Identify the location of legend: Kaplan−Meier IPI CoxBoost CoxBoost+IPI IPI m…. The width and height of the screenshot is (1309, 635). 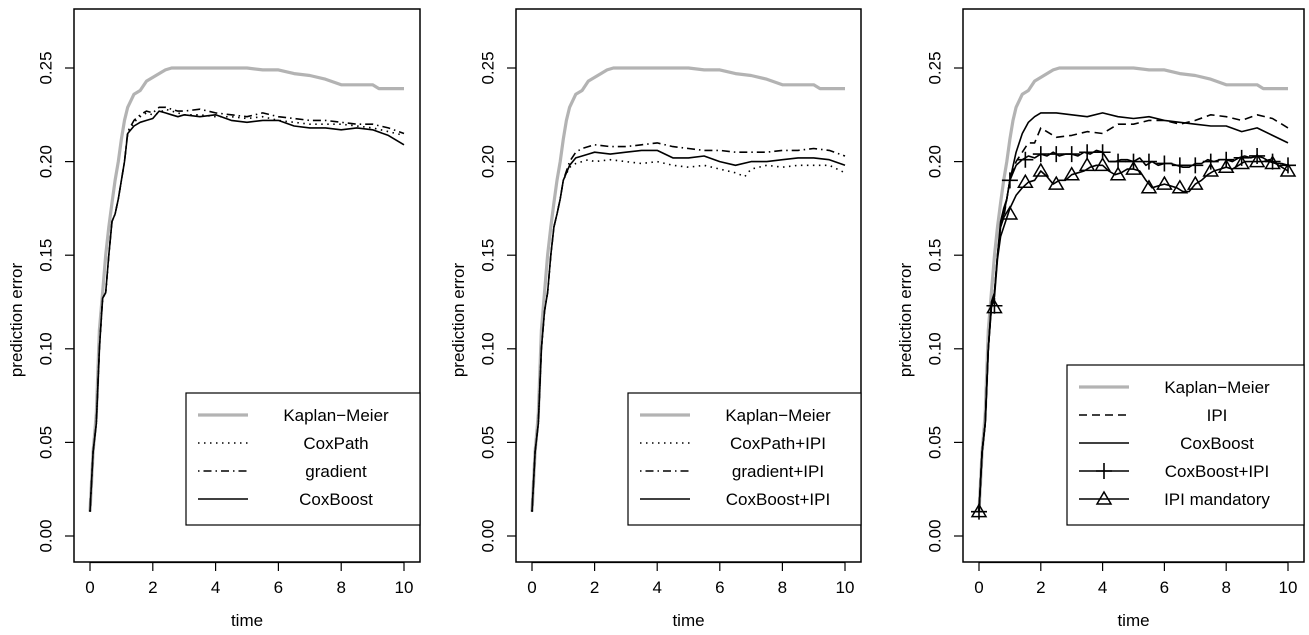
(1185, 445).